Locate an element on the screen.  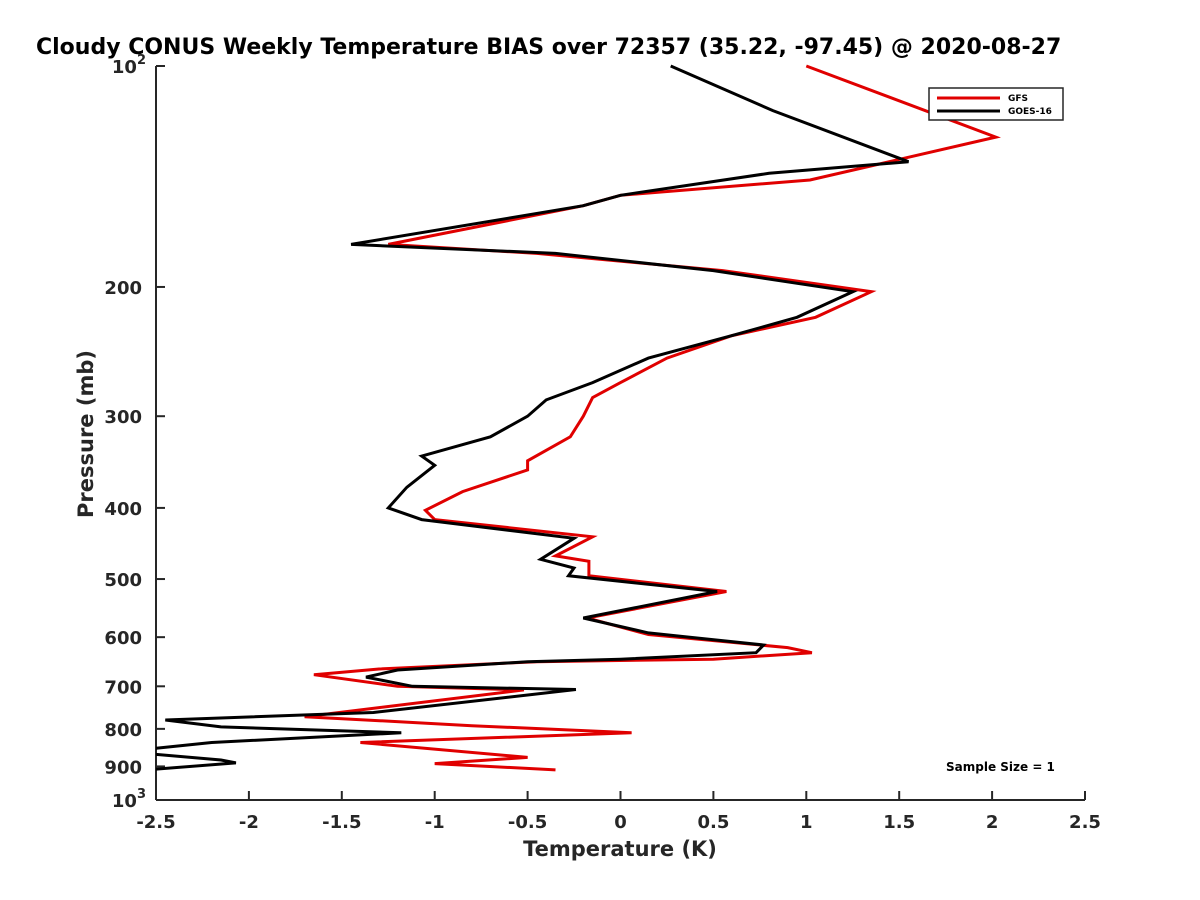
legend-box is located at coordinates (996, 104).